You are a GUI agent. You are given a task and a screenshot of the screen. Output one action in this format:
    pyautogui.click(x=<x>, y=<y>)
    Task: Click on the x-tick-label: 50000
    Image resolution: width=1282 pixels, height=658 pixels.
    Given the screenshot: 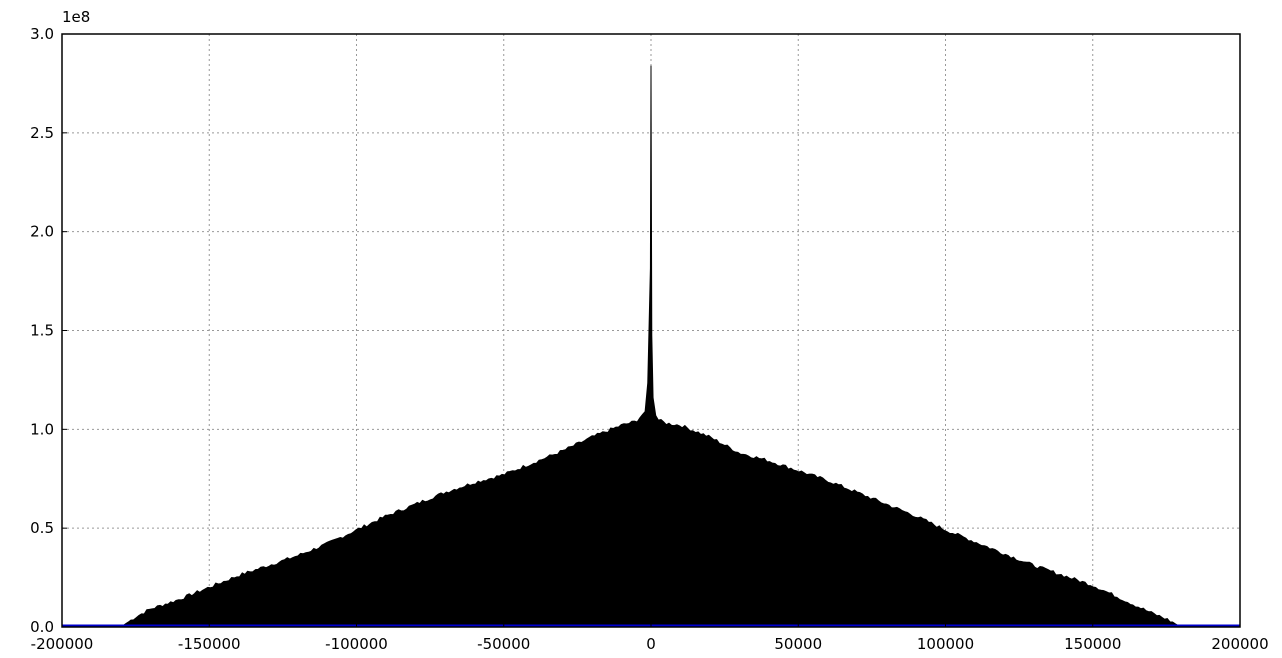 What is the action you would take?
    pyautogui.click(x=798, y=644)
    